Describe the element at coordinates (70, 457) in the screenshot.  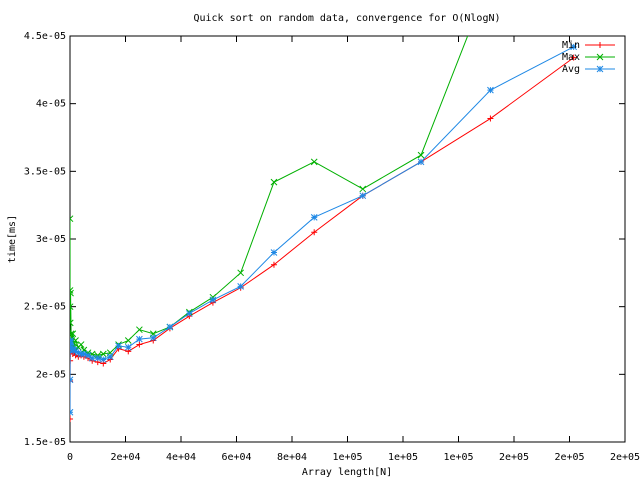
I see `x-tick-label: 0` at that location.